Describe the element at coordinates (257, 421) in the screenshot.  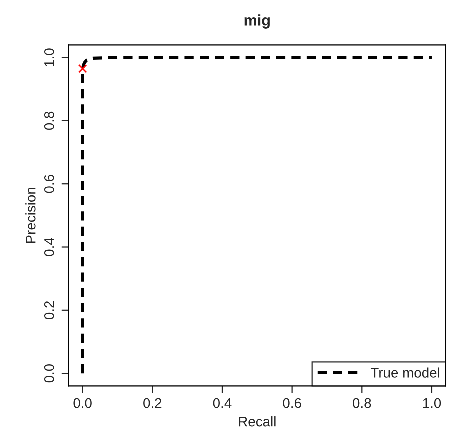
I see `x-axis-title: Recall` at that location.